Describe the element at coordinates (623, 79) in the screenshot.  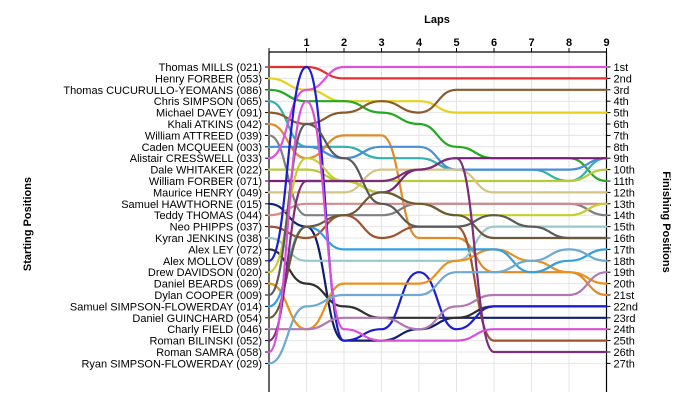
I see `finishing-position-label: 2nd` at that location.